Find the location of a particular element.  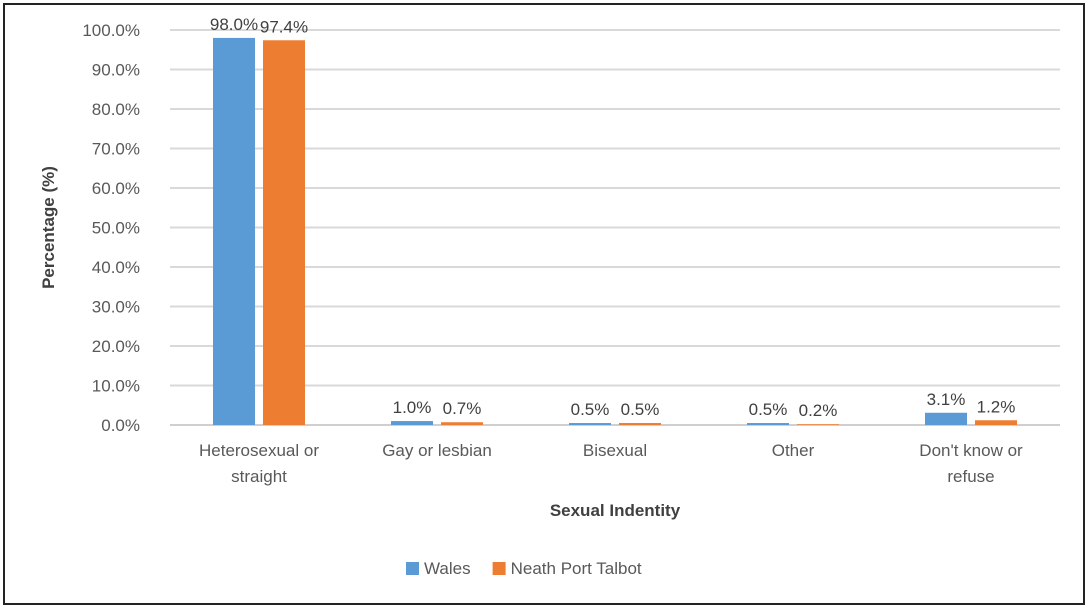

legend-label: Wales is located at coordinates (447, 568).